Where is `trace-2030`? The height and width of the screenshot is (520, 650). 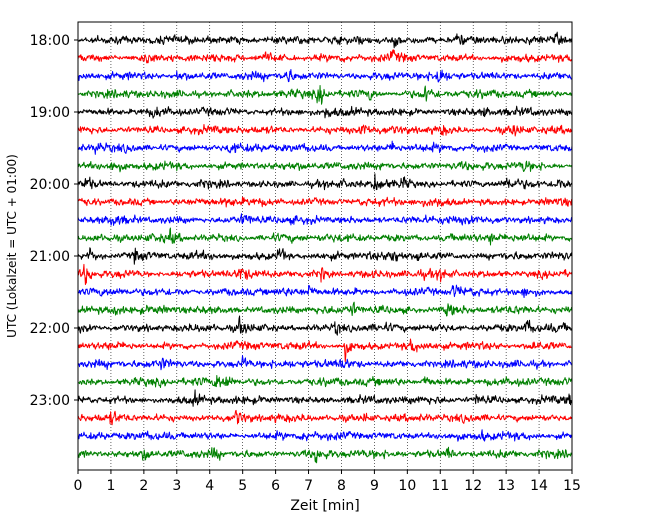 trace-2030 is located at coordinates (325, 219).